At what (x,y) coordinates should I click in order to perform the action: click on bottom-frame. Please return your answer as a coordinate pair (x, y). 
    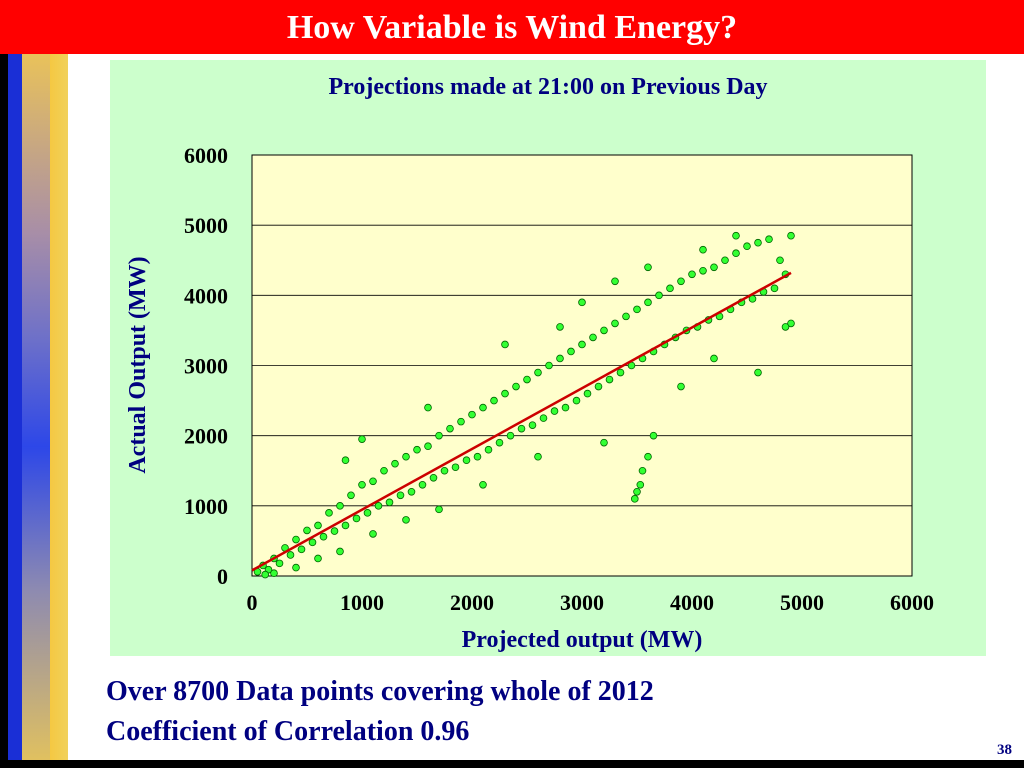
    Looking at the image, I should click on (512, 764).